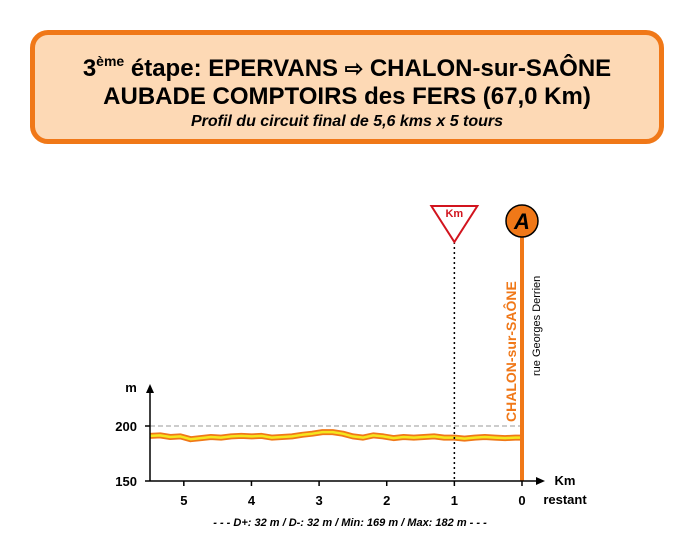 Image resolution: width=700 pixels, height=560 pixels. Describe the element at coordinates (454, 214) in the screenshot. I see `km-marker-label: Km` at that location.